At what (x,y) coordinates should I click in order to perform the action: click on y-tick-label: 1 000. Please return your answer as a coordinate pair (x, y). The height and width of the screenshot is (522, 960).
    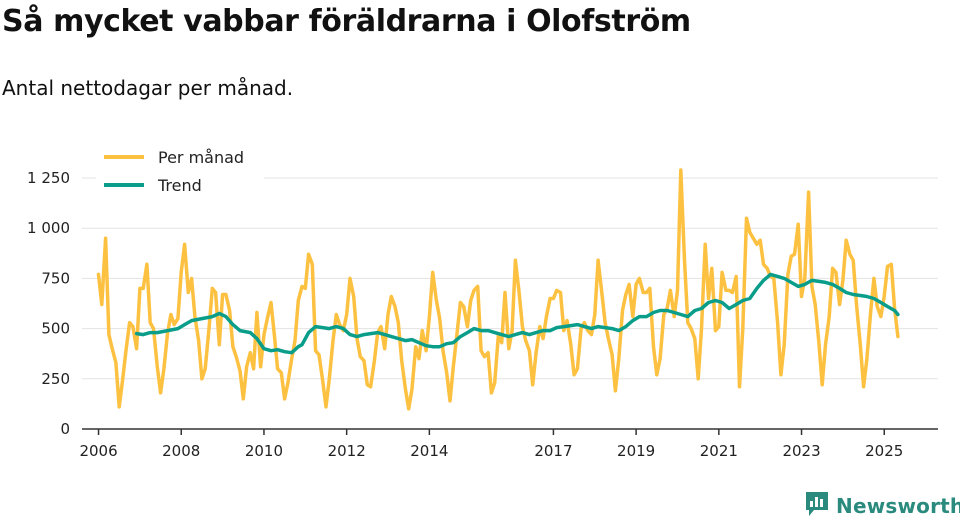
    Looking at the image, I should click on (48, 228).